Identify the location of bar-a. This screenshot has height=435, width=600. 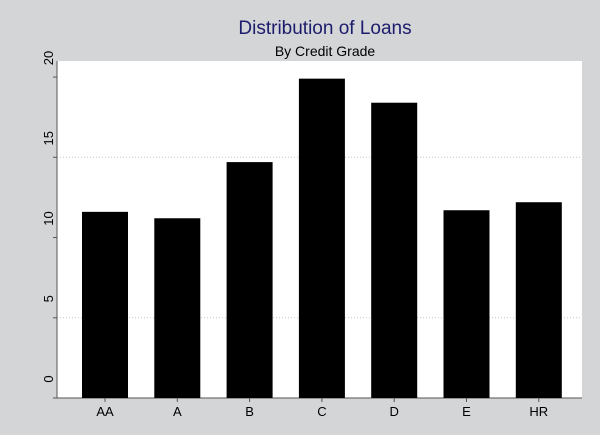
(177, 308).